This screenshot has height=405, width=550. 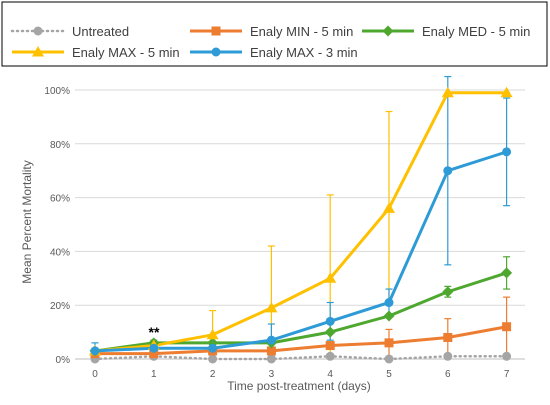 What do you see at coordinates (301, 31) in the screenshot?
I see `legend-label-enaly-min-5-min: Enaly MIN - 5 min` at bounding box center [301, 31].